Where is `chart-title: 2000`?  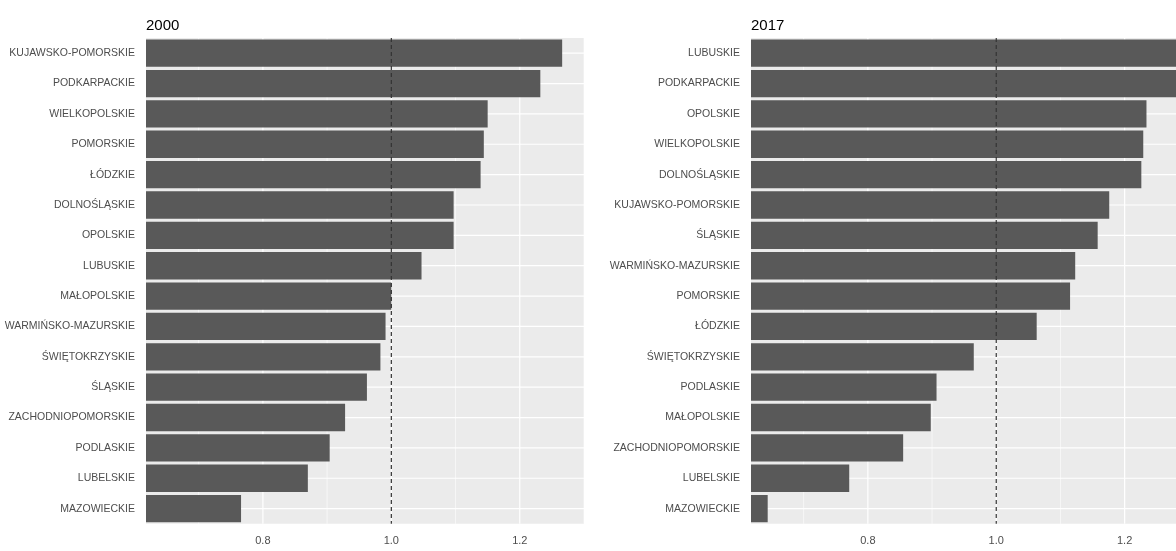
chart-title: 2000 is located at coordinates (163, 24).